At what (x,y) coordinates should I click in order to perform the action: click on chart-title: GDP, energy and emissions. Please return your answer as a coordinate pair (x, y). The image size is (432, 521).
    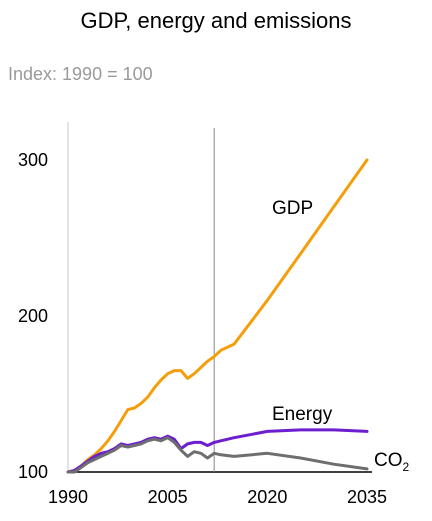
    Looking at the image, I should click on (216, 20).